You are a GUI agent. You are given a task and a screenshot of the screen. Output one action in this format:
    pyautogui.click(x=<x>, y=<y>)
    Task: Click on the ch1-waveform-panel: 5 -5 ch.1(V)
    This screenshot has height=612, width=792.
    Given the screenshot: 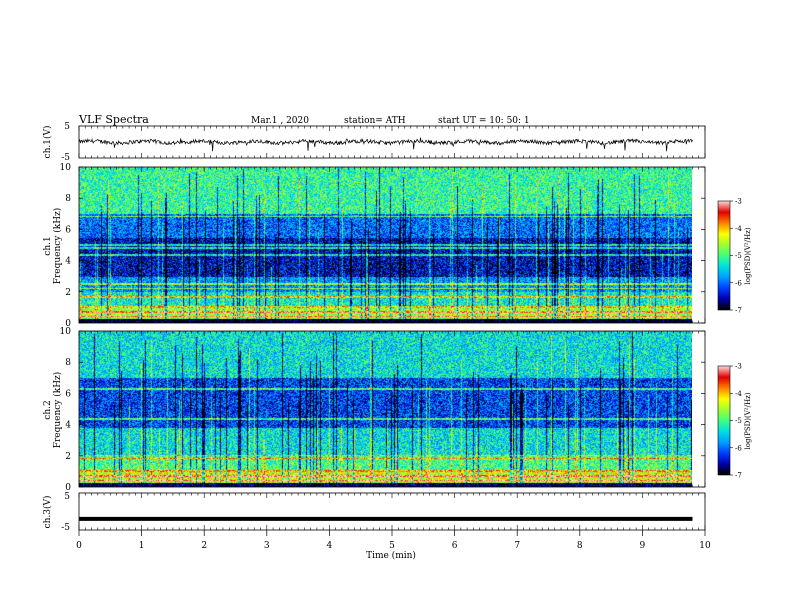 What is the action you would take?
    pyautogui.click(x=374, y=142)
    